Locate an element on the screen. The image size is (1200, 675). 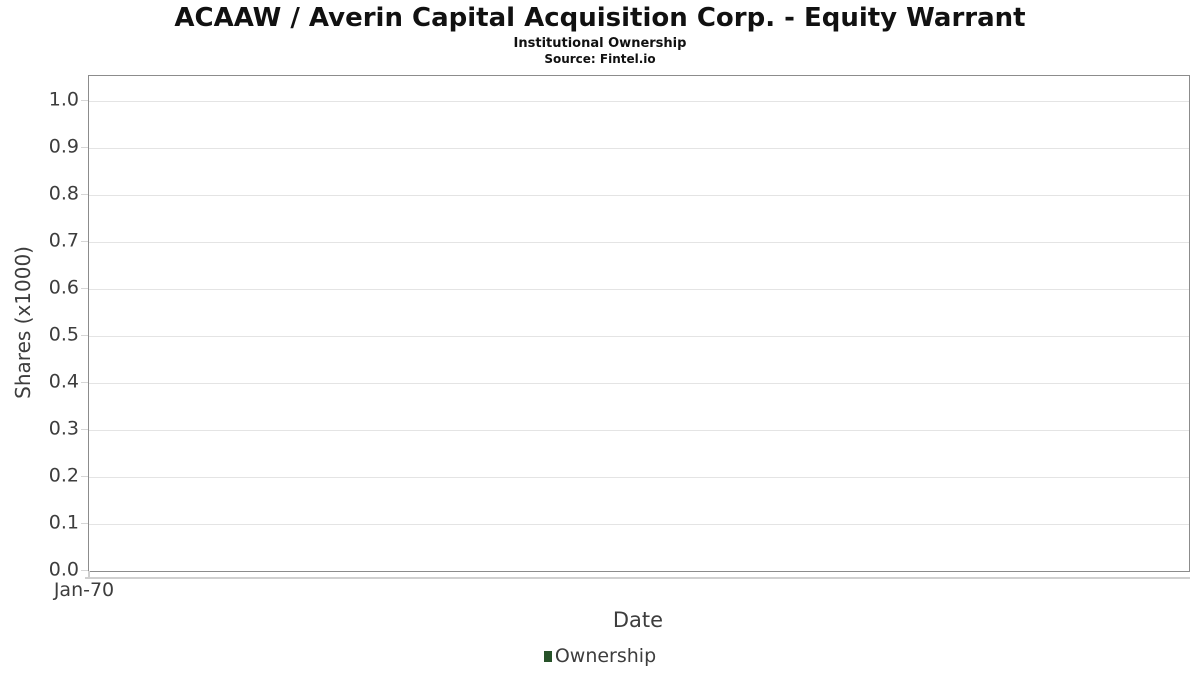
gridline-y-0.3 is located at coordinates (639, 430).